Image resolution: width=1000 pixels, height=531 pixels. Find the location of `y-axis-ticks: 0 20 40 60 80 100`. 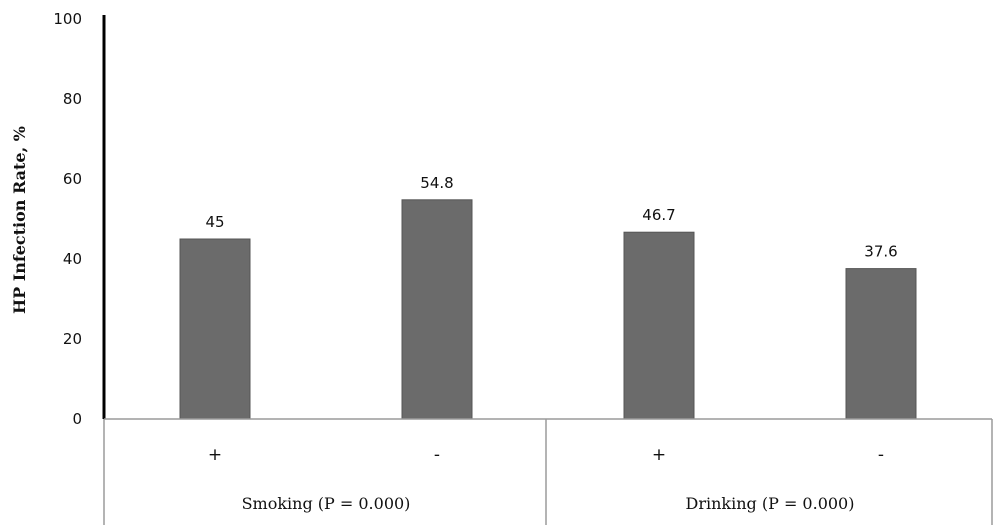

y-axis-ticks: 0 20 40 60 80 100 is located at coordinates (67, 219).